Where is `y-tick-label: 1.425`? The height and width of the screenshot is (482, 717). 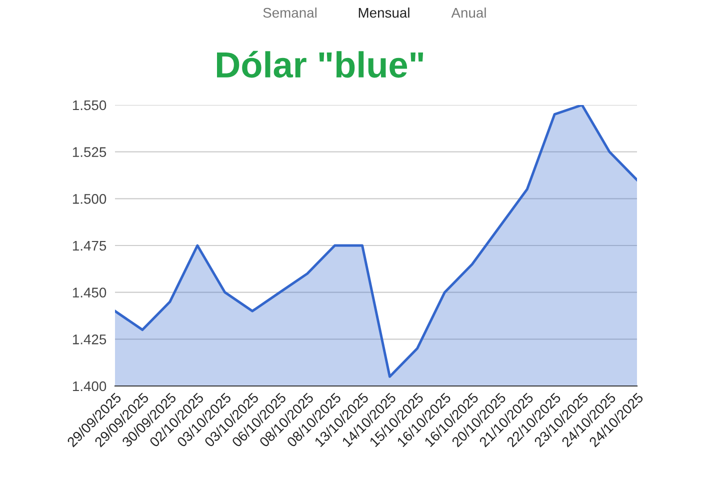
y-tick-label: 1.425 is located at coordinates (89, 339).